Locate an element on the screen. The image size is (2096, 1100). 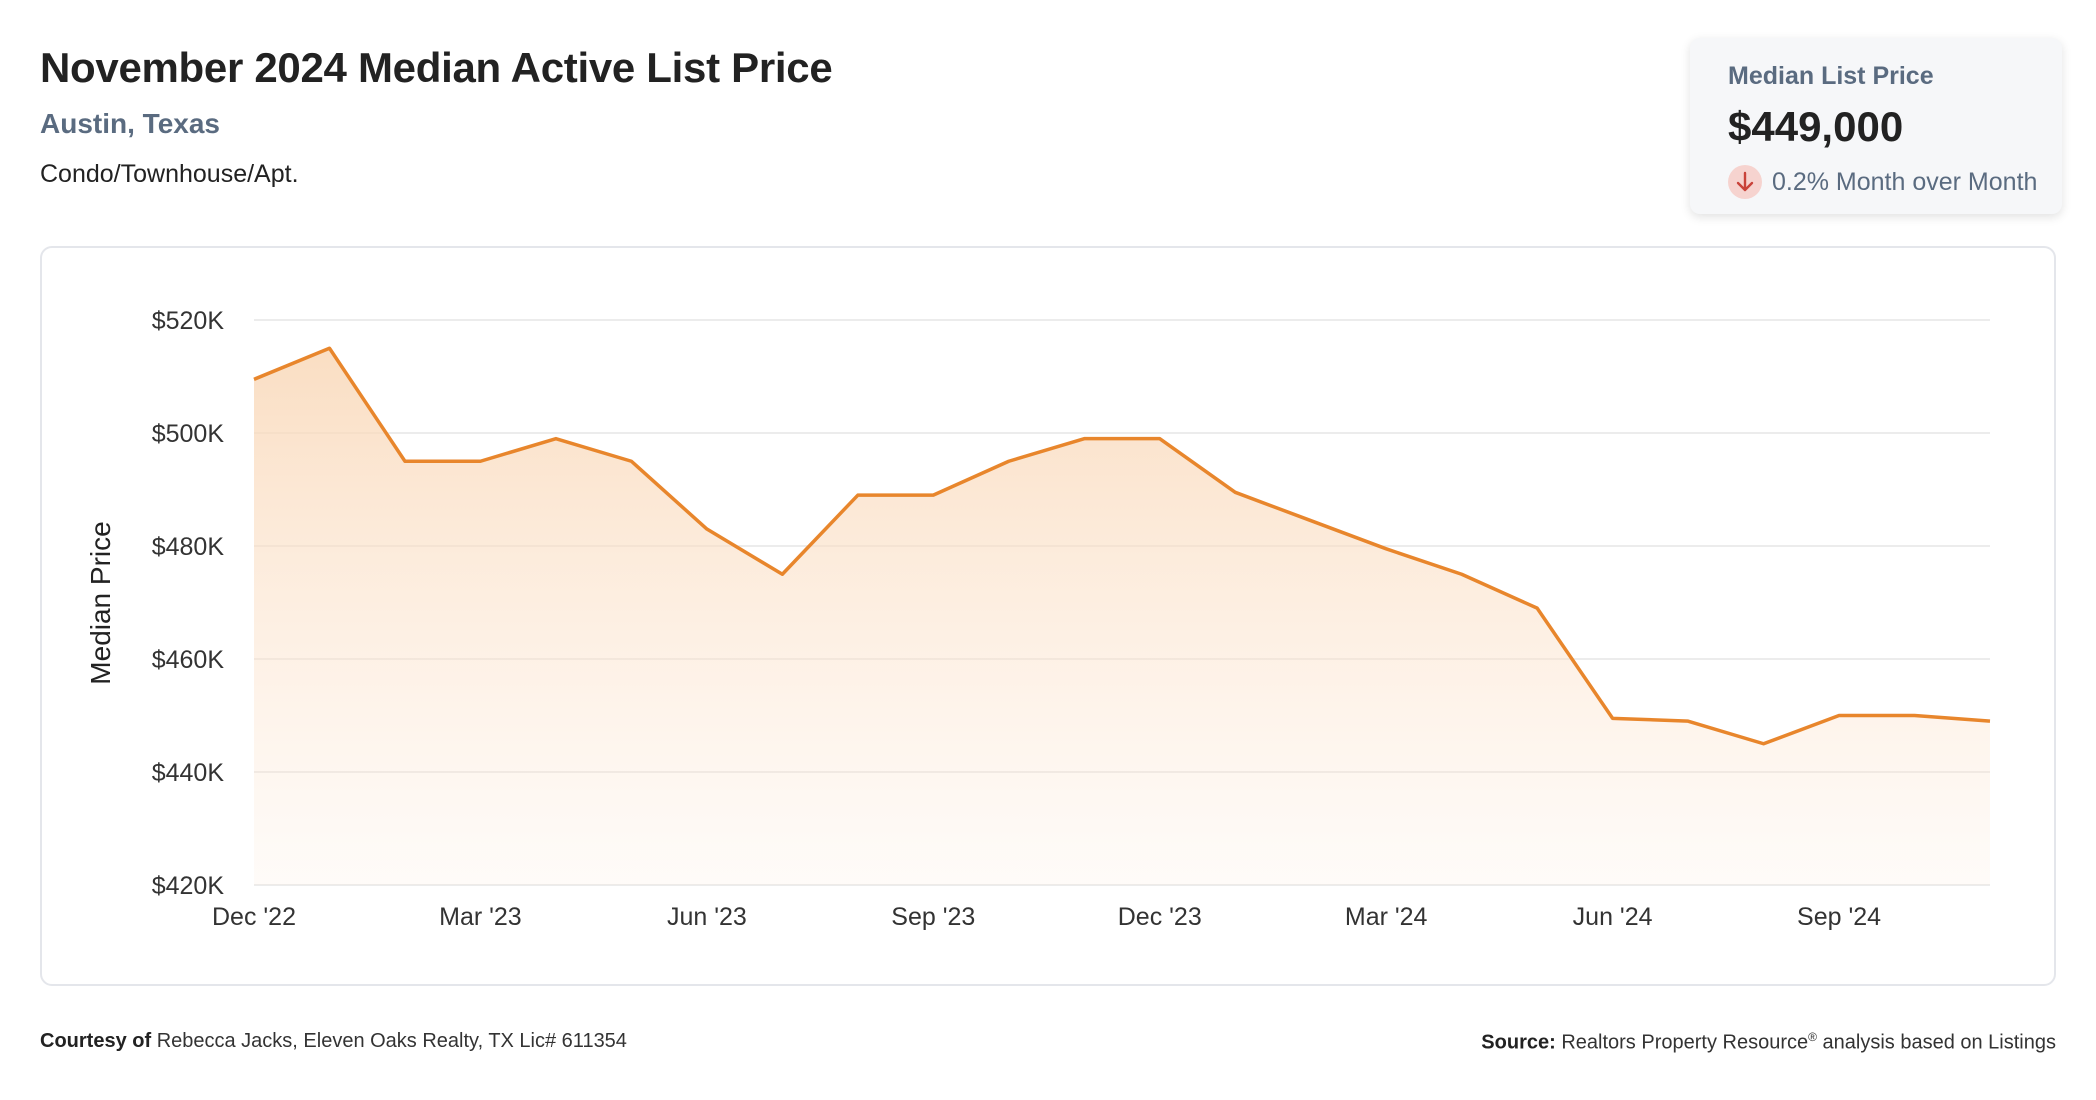
registered-mark: ® is located at coordinates (1812, 1037).